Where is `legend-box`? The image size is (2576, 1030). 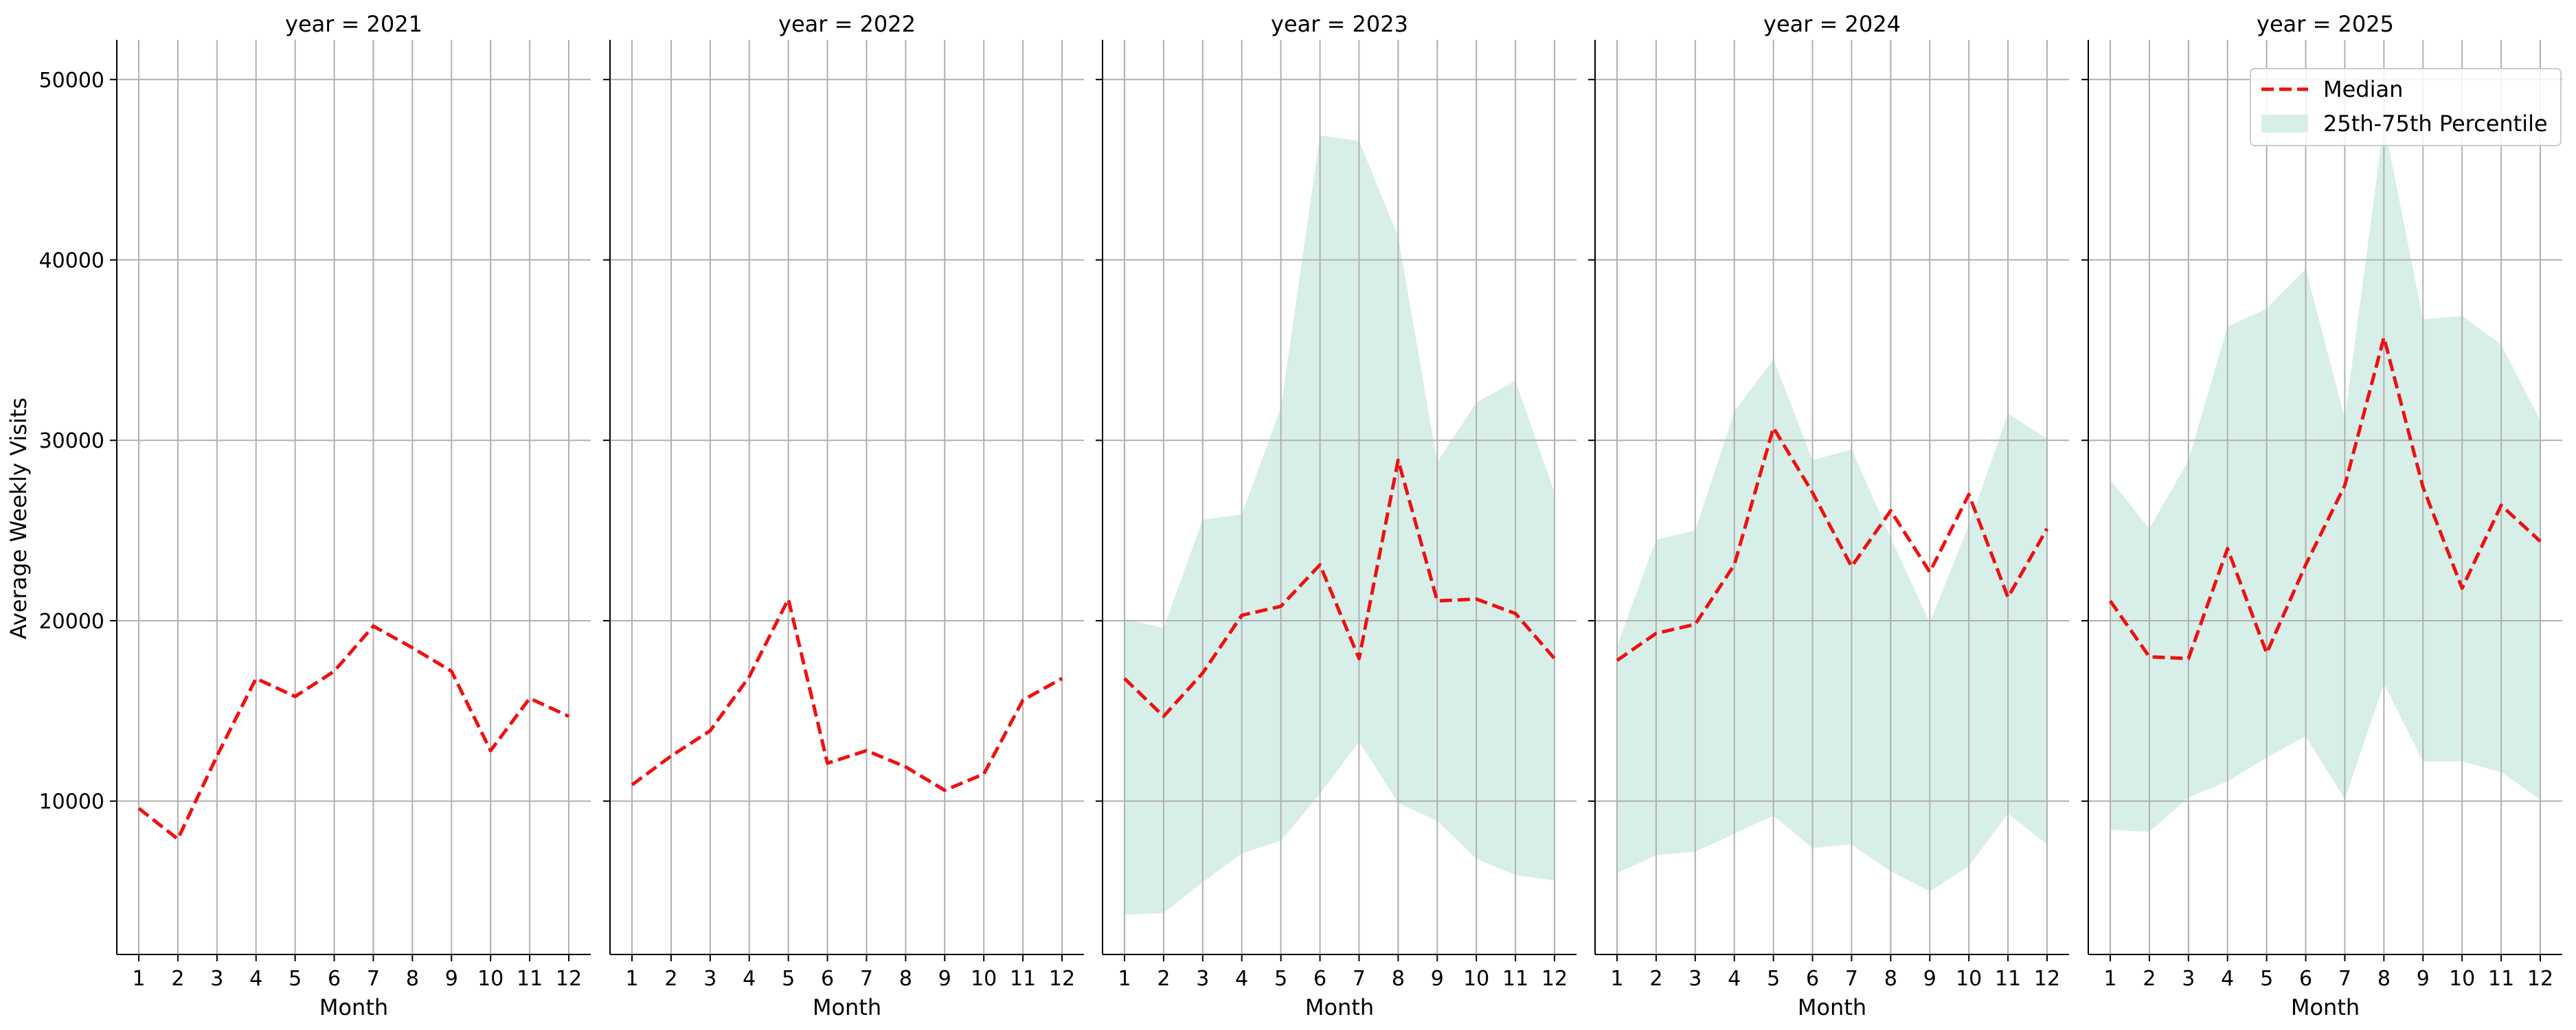 legend-box is located at coordinates (2406, 107).